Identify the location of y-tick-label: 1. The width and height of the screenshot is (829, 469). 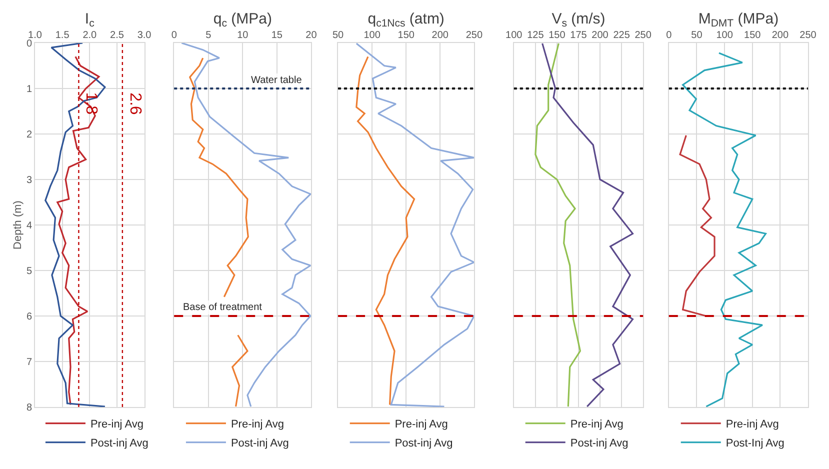
(29, 89).